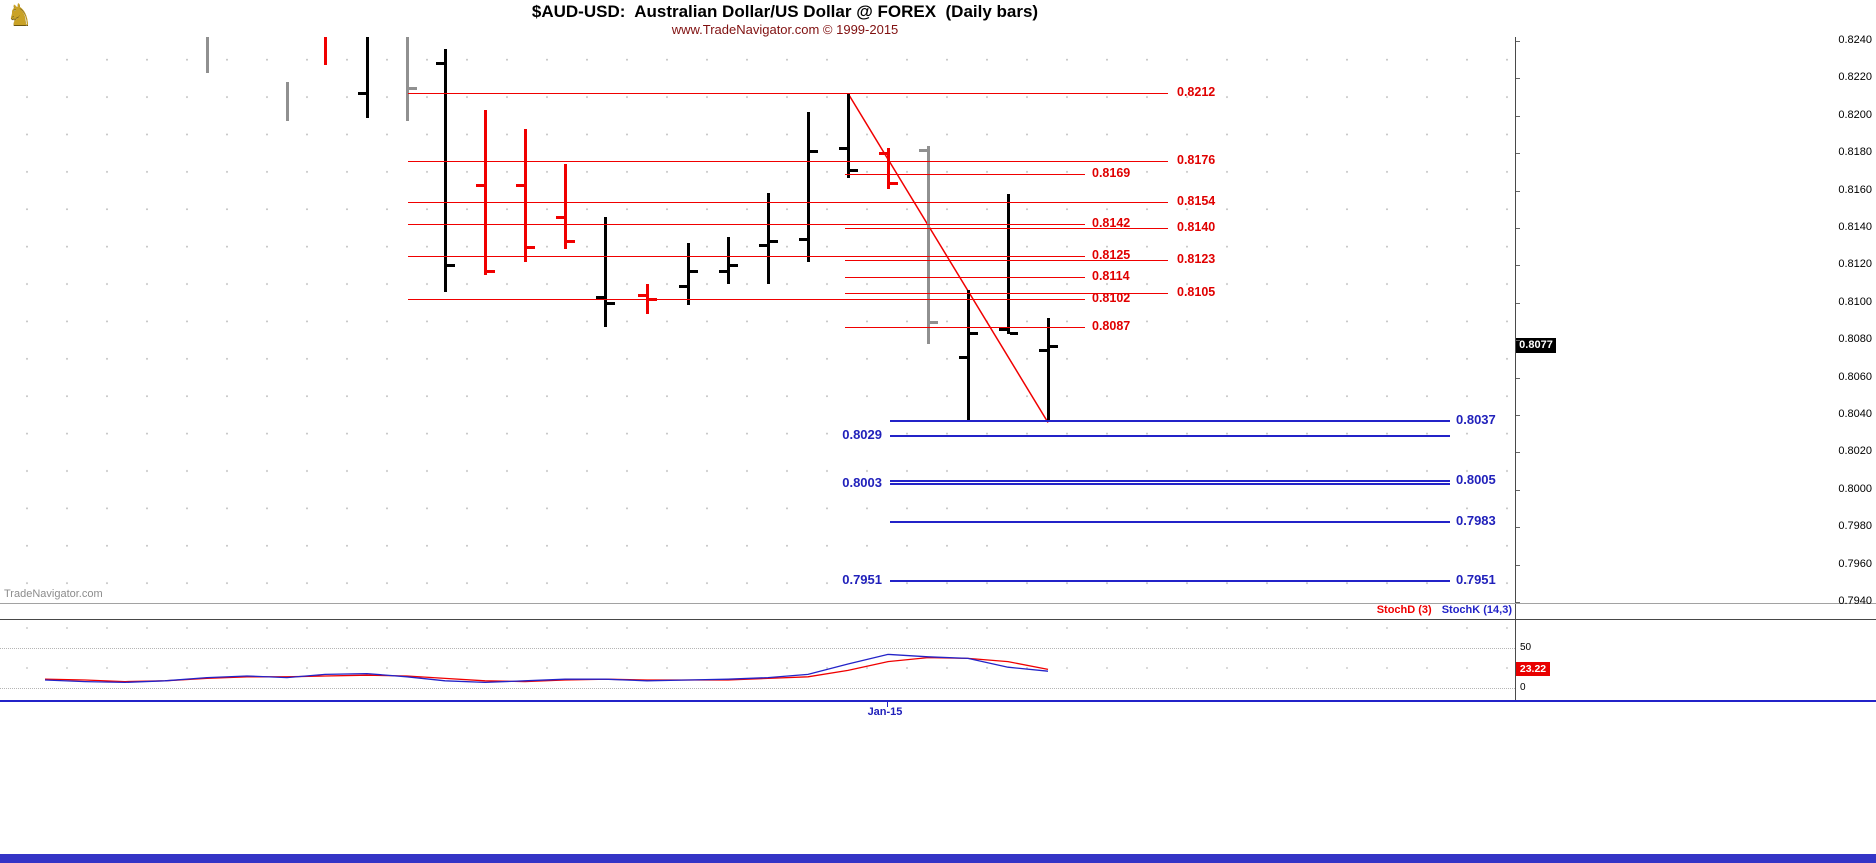 This screenshot has width=1876, height=863. What do you see at coordinates (1855, 339) in the screenshot?
I see `price-axis-tick-label: 0.8080` at bounding box center [1855, 339].